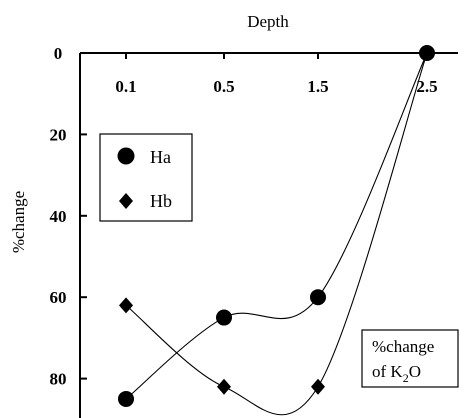  What do you see at coordinates (276, 74) in the screenshot?
I see `x-ticks: 0.1 0.5 1.5 2.5` at bounding box center [276, 74].